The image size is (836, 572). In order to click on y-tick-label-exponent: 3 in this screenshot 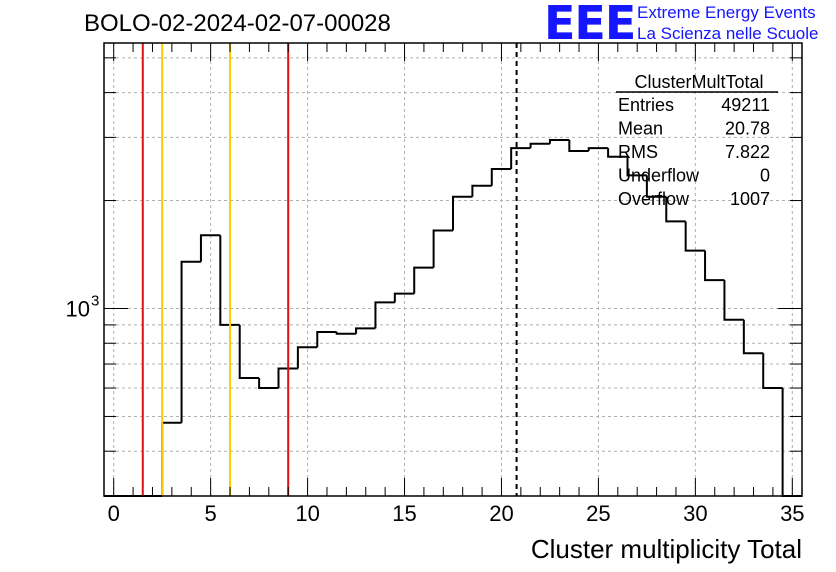, I will do `click(95, 300)`.